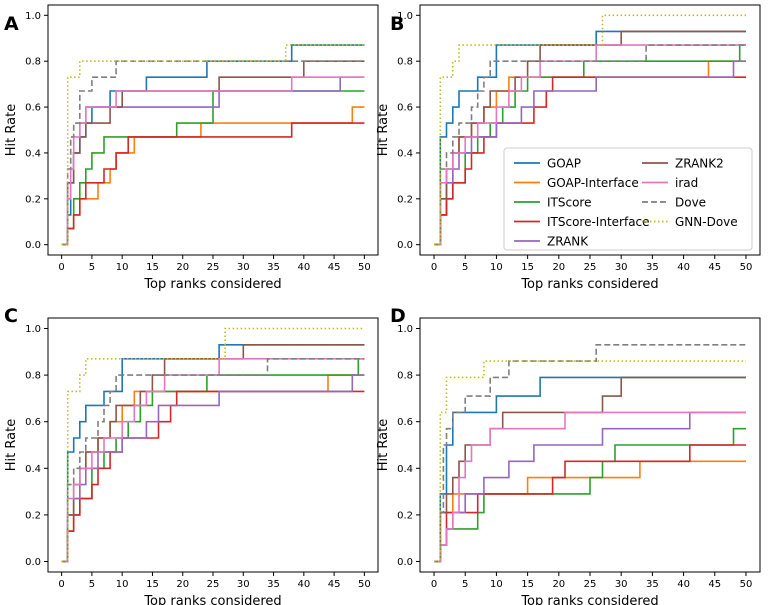  What do you see at coordinates (564, 164) in the screenshot?
I see `legend-label: GOAP` at bounding box center [564, 164].